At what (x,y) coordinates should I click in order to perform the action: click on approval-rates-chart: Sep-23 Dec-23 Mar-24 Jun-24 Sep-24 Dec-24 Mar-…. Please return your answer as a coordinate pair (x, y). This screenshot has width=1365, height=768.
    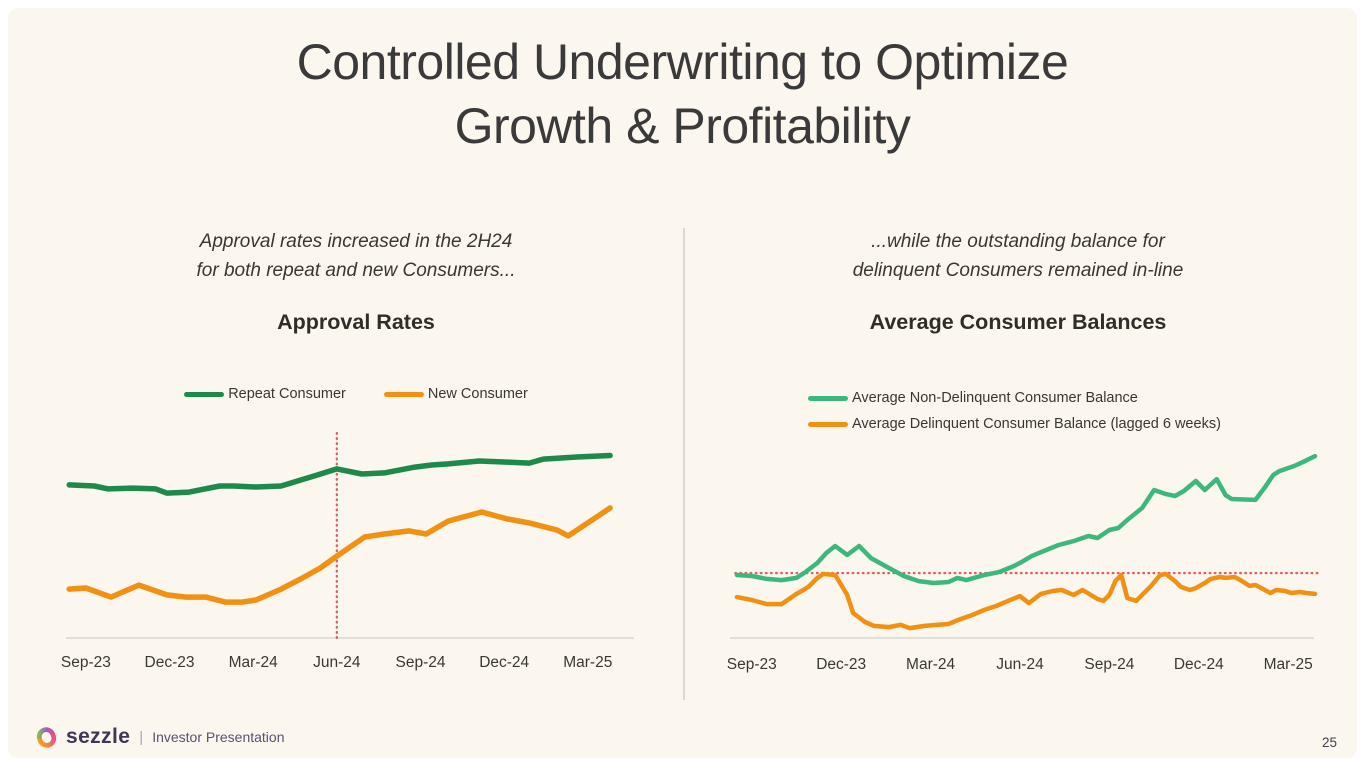
    Looking at the image, I should click on (347, 551).